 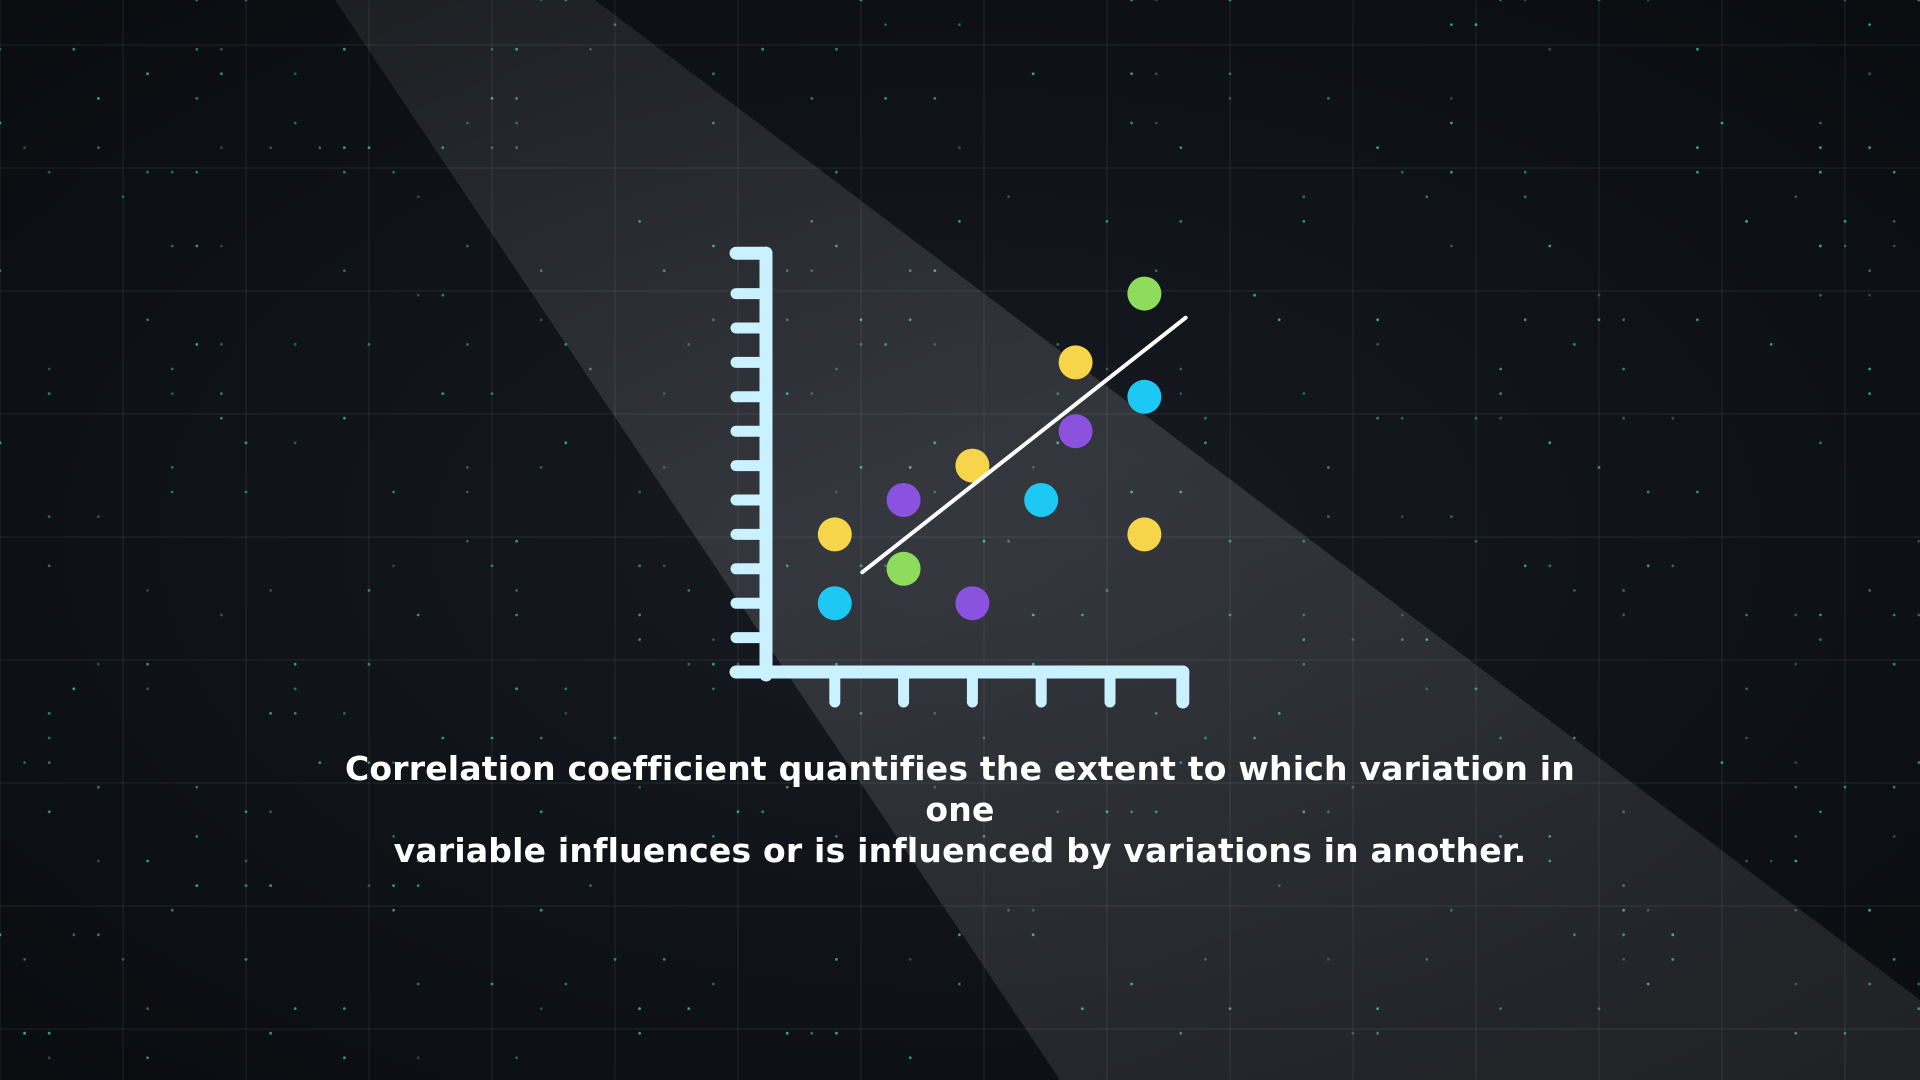 What do you see at coordinates (1024, 445) in the screenshot?
I see `trend-line` at bounding box center [1024, 445].